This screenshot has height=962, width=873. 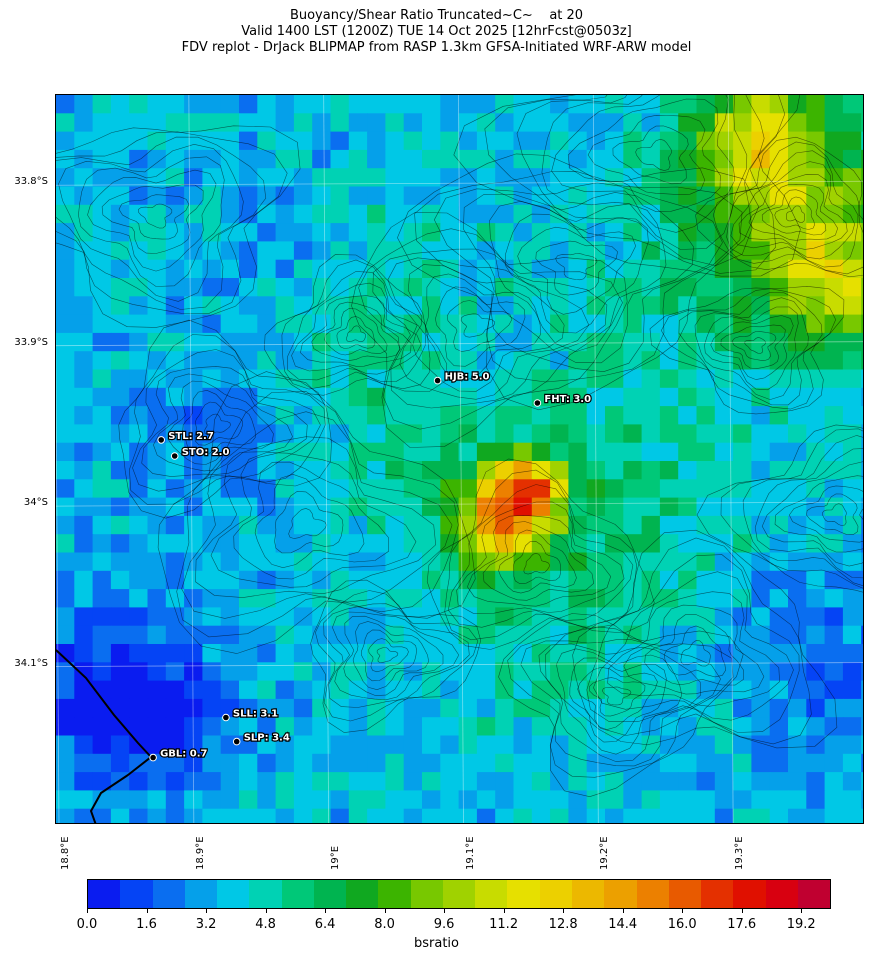 What do you see at coordinates (265, 924) in the screenshot?
I see `colorbar-tick-label: 4.8` at bounding box center [265, 924].